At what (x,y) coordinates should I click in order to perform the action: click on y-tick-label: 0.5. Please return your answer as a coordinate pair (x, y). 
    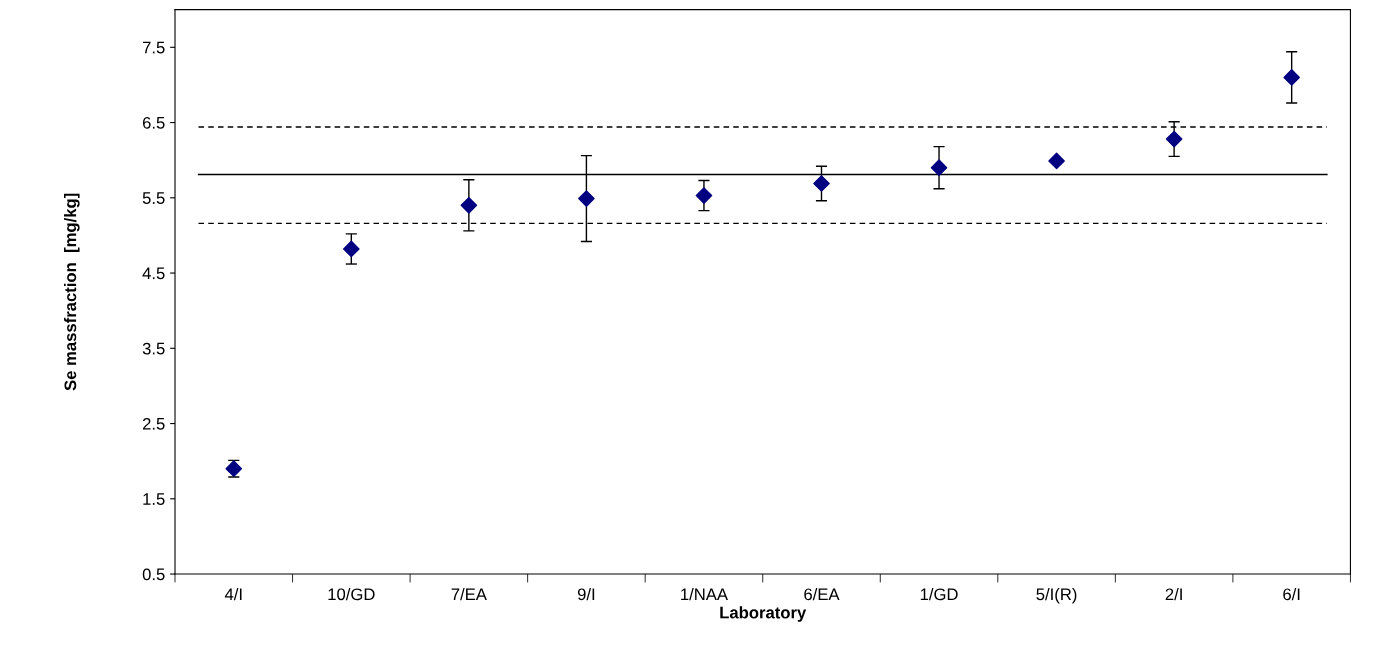
    Looking at the image, I should click on (153, 574).